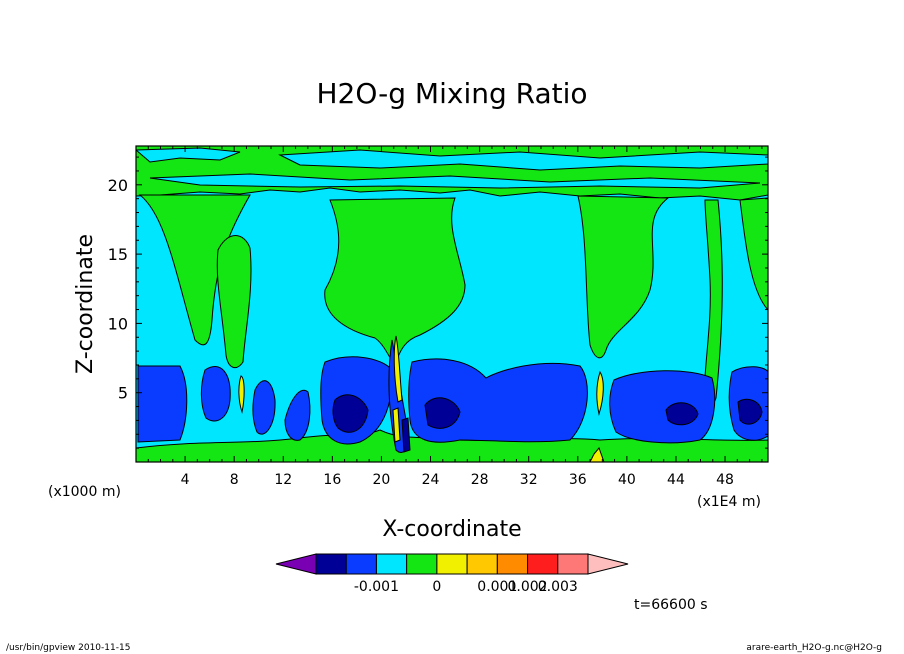 The width and height of the screenshot is (904, 654). I want to click on colorbar-tick-label: 0, so click(436, 587).